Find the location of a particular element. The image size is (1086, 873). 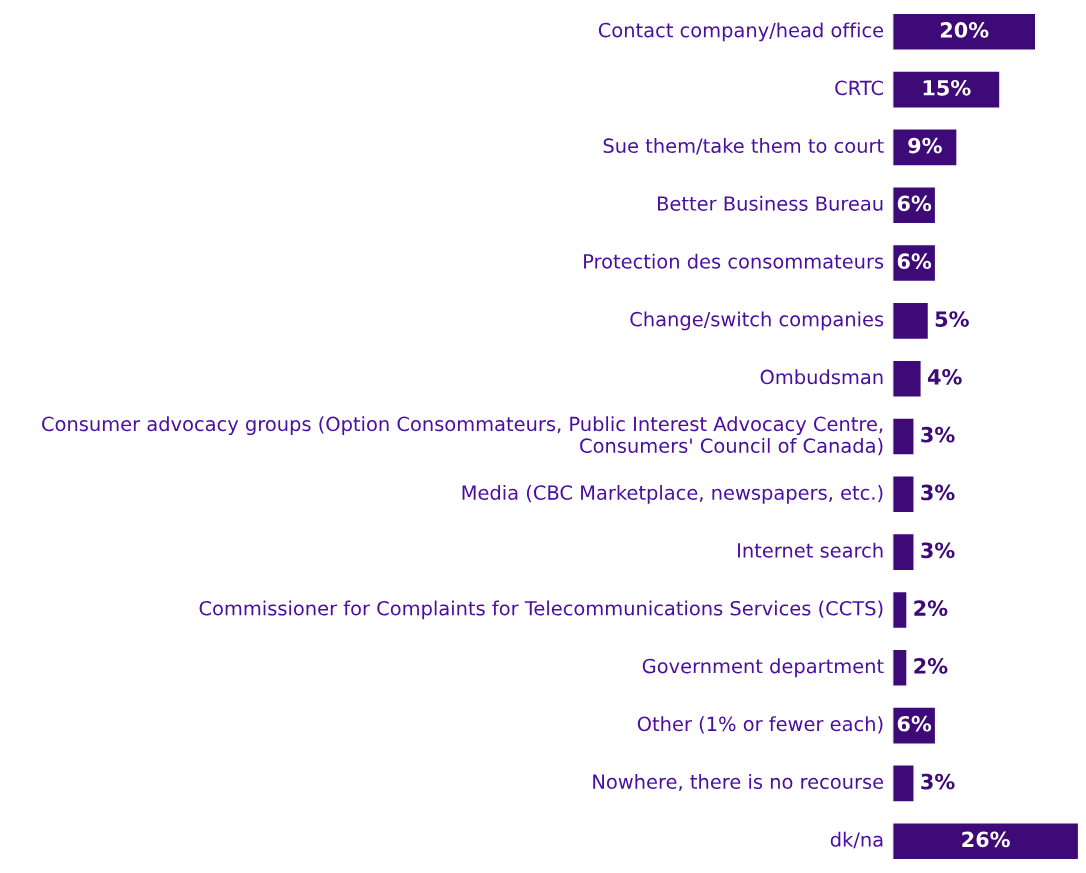

y-tick-label: CRTC is located at coordinates (859, 88).